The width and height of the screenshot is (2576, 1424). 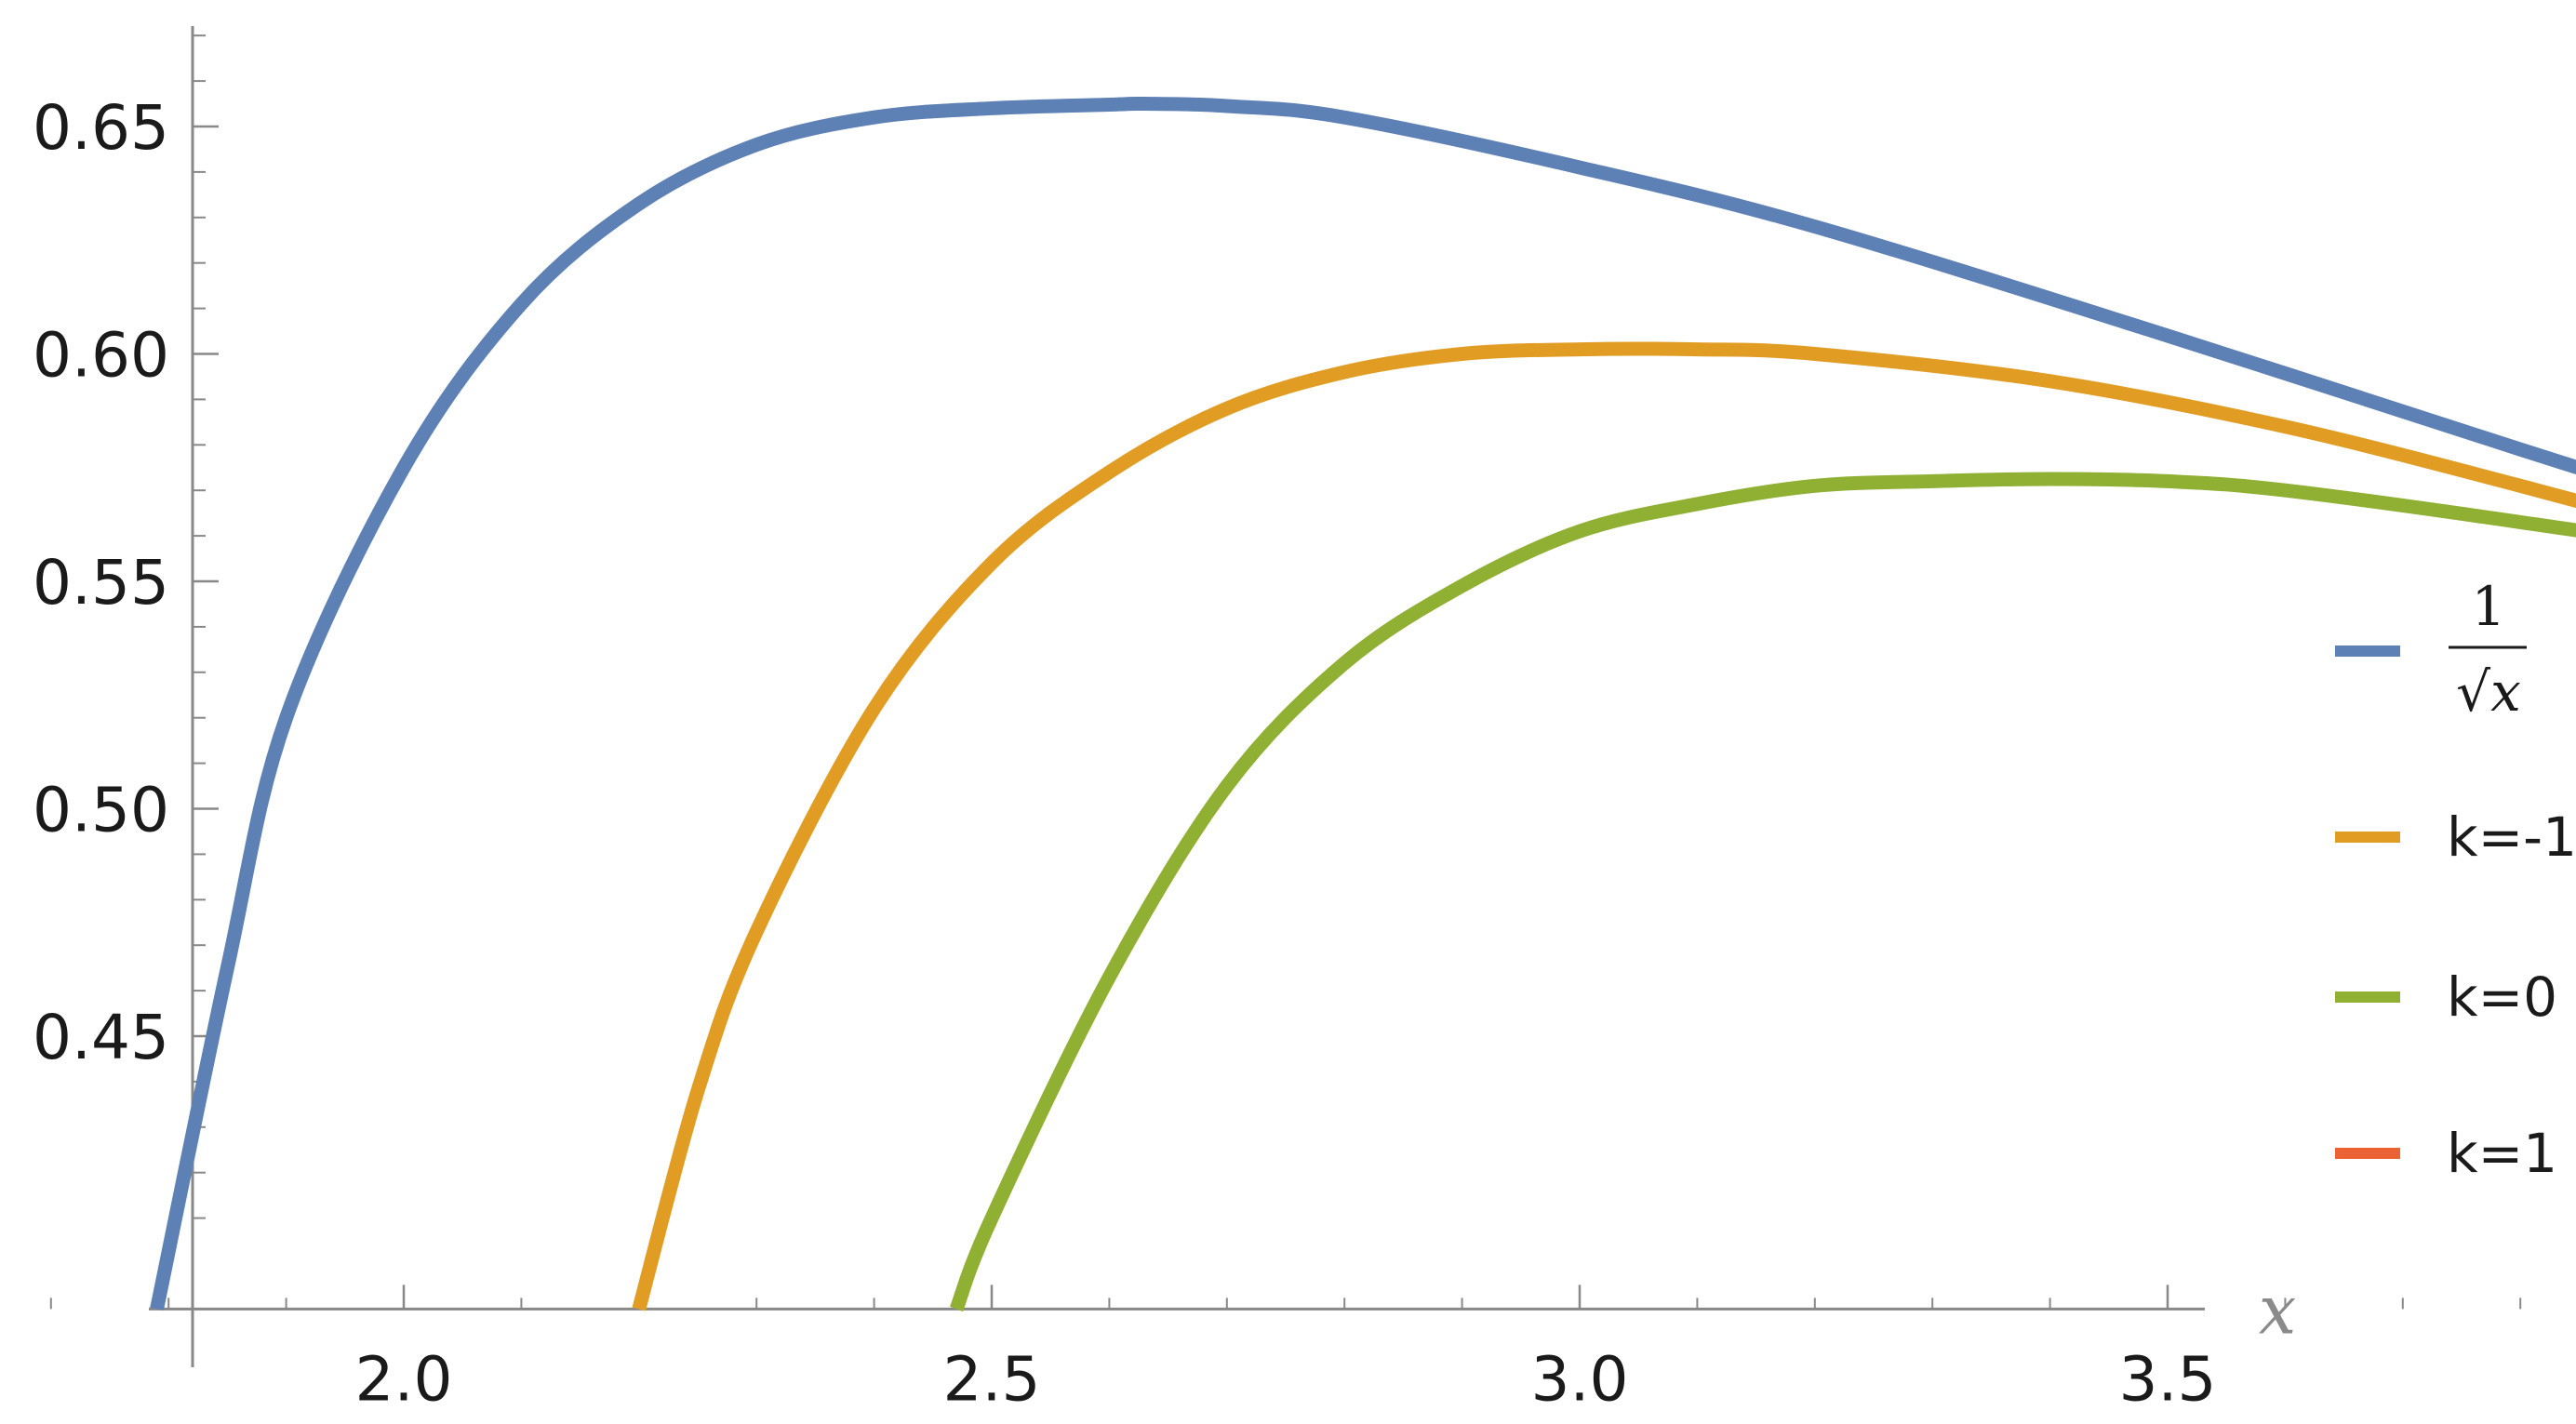 What do you see at coordinates (101, 128) in the screenshot?
I see `y-tick-label: 0.65` at bounding box center [101, 128].